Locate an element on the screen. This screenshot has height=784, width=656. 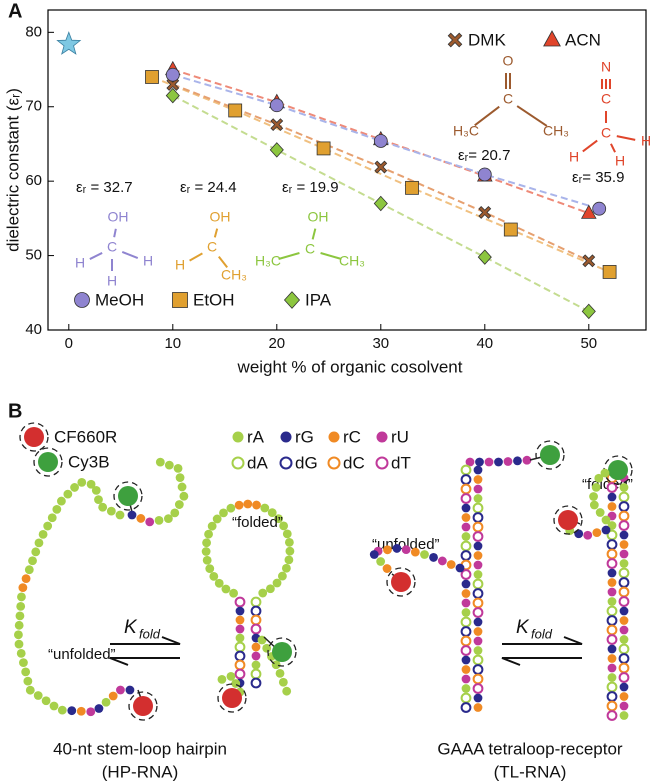
legend-label: EtOH is located at coordinates (214, 299).